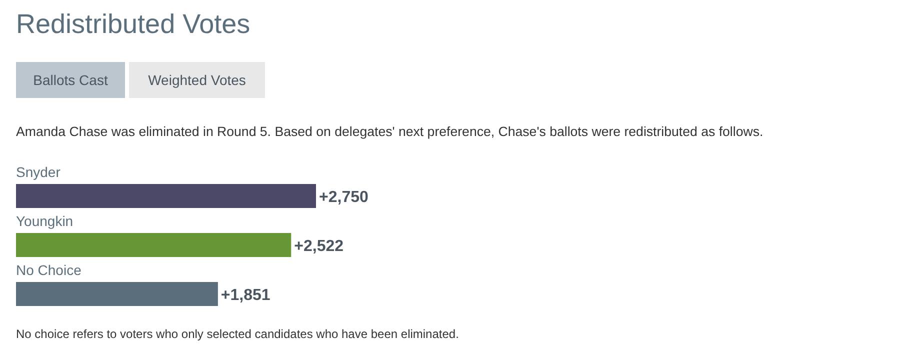 This screenshot has height=356, width=900. Describe the element at coordinates (133, 24) in the screenshot. I see `chart-title: Redistributed Votes` at that location.